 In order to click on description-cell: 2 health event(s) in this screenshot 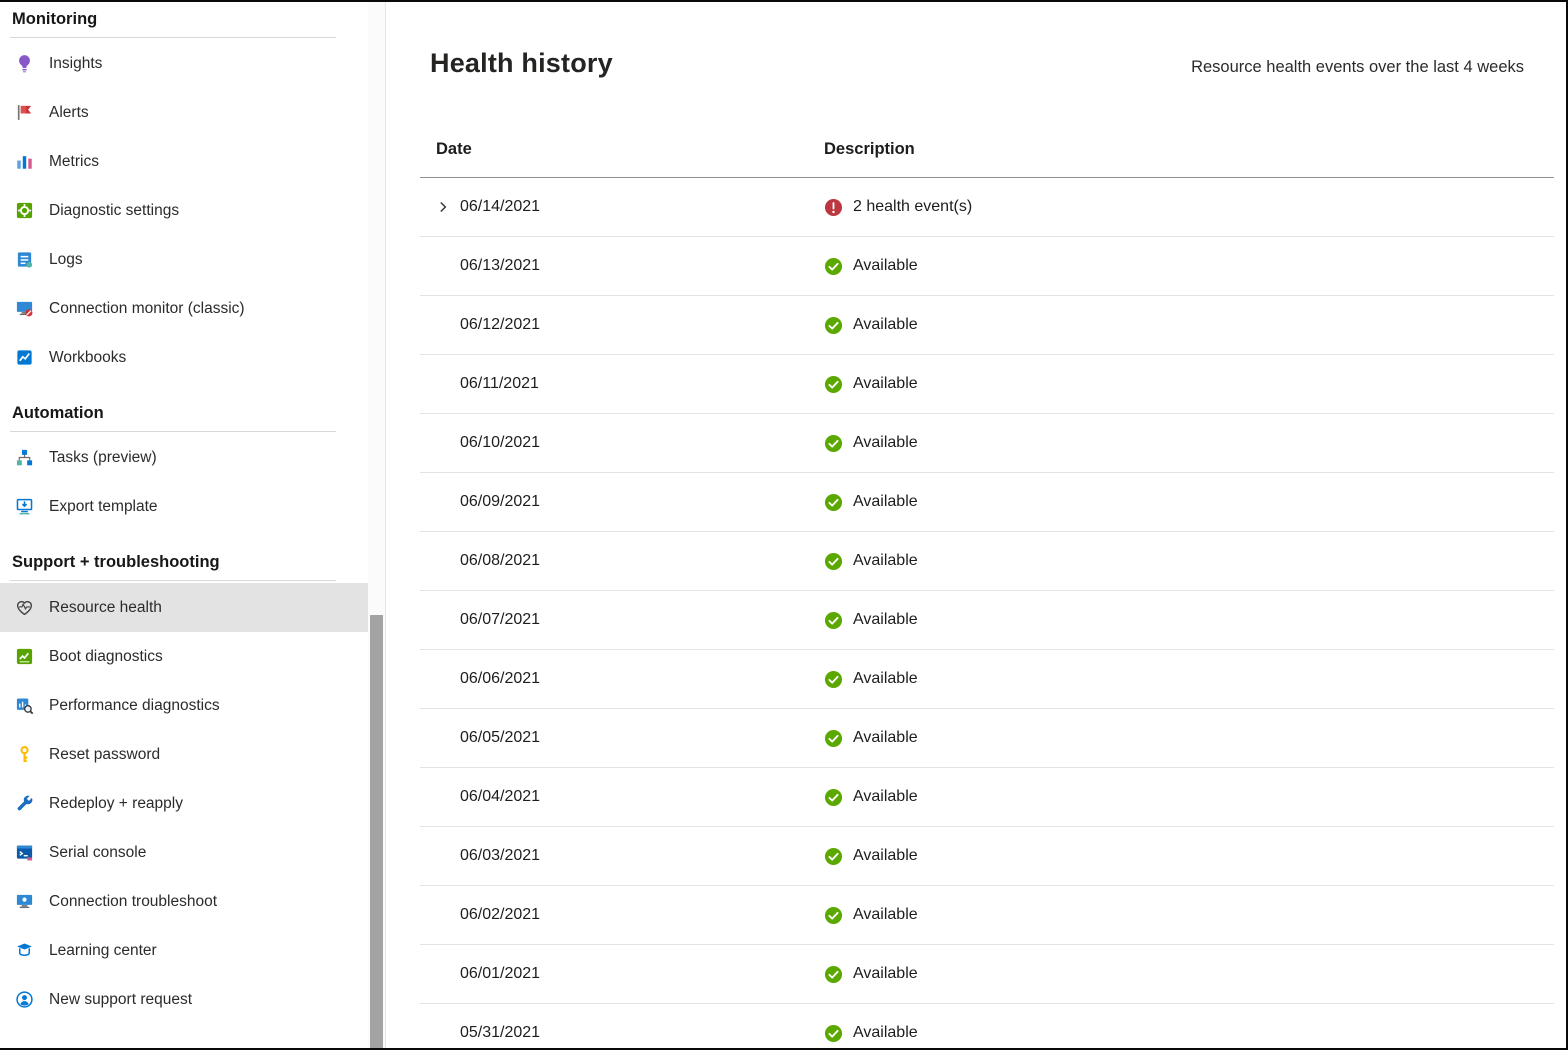, I will do `click(1181, 207)`.